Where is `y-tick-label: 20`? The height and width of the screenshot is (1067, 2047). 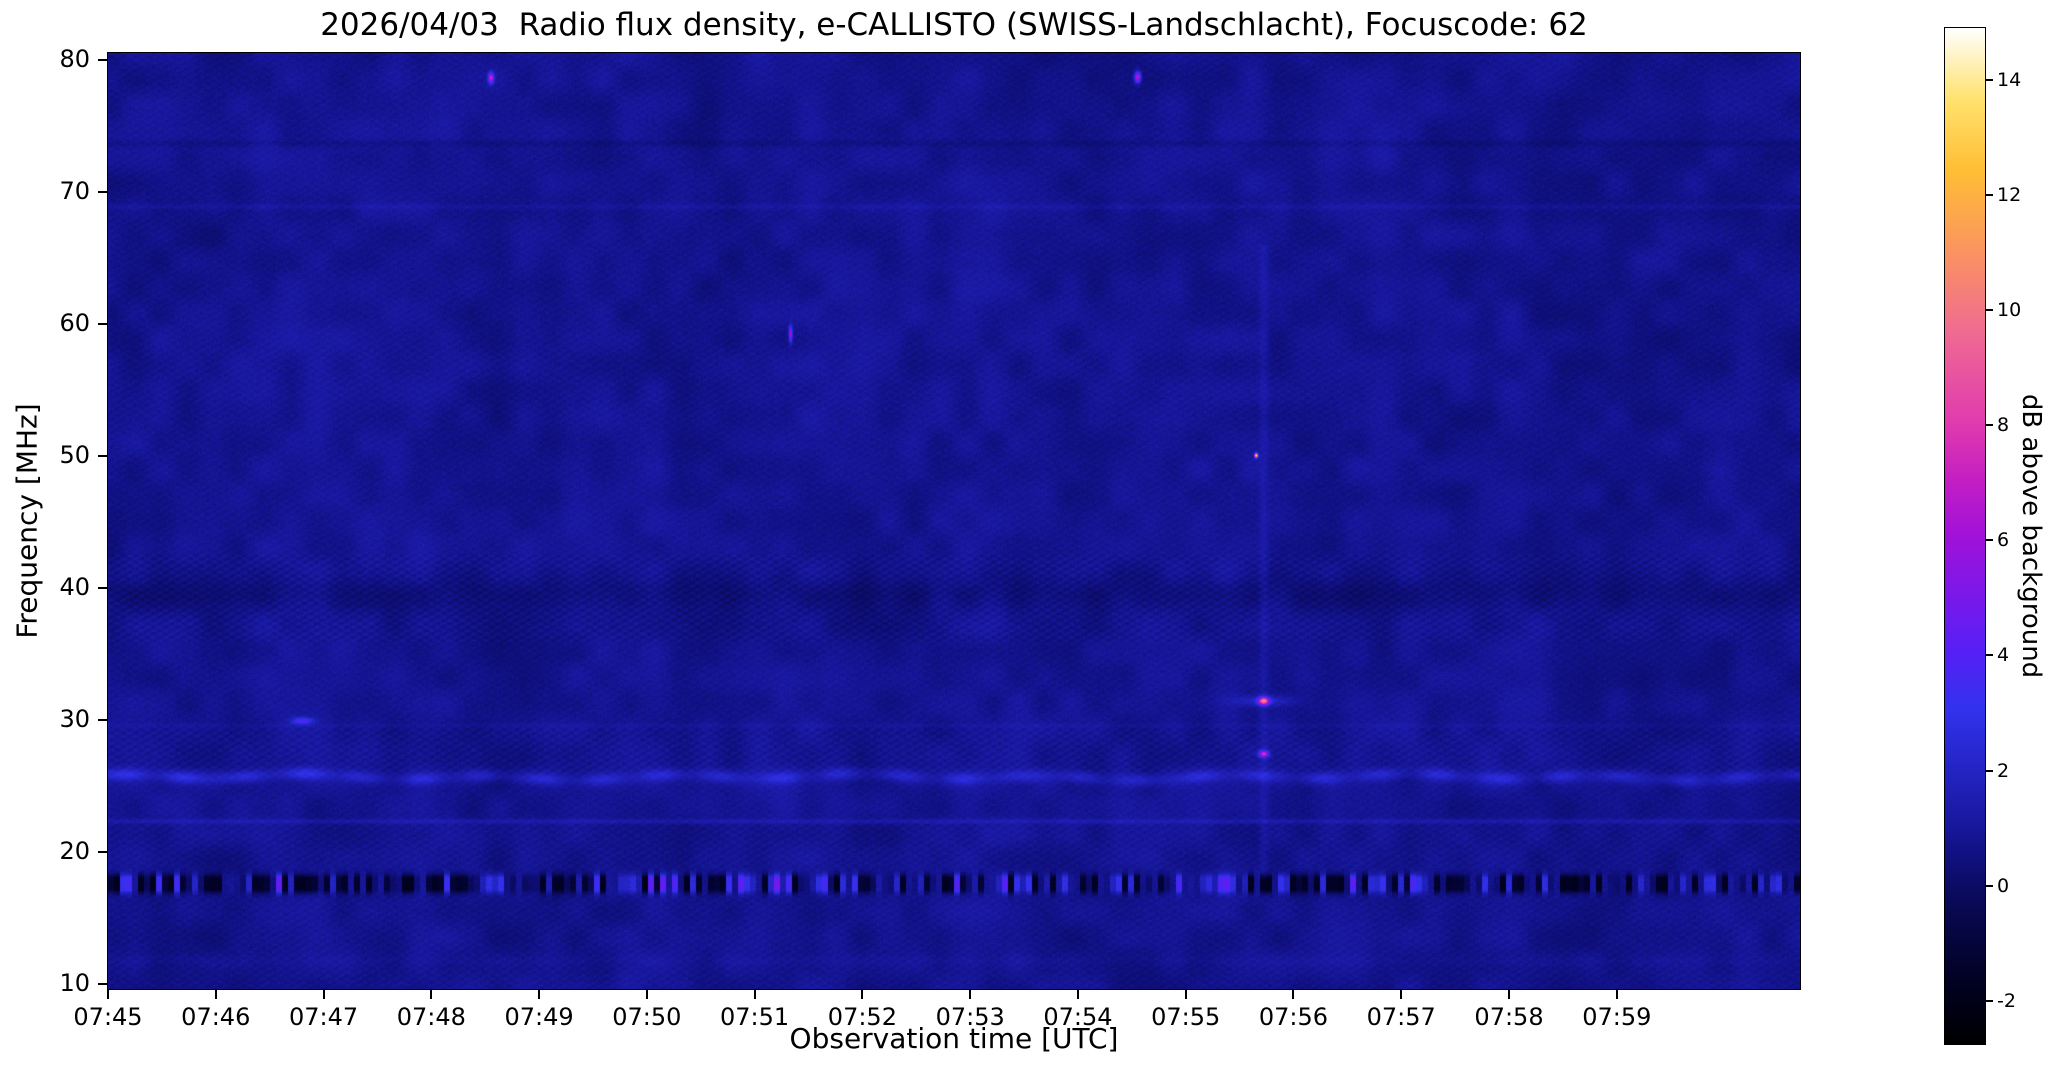
y-tick-label: 20 is located at coordinates (74, 851).